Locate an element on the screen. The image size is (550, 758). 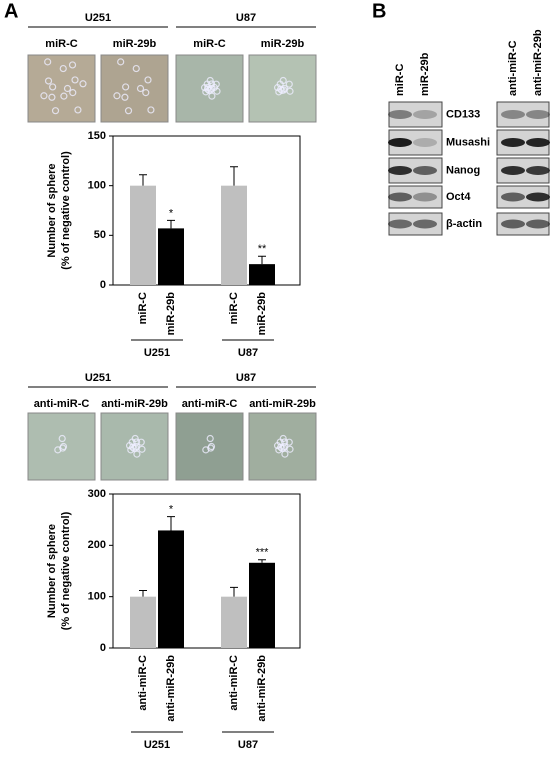
blot-column-label: miR-C is located at coordinates (400, 80).